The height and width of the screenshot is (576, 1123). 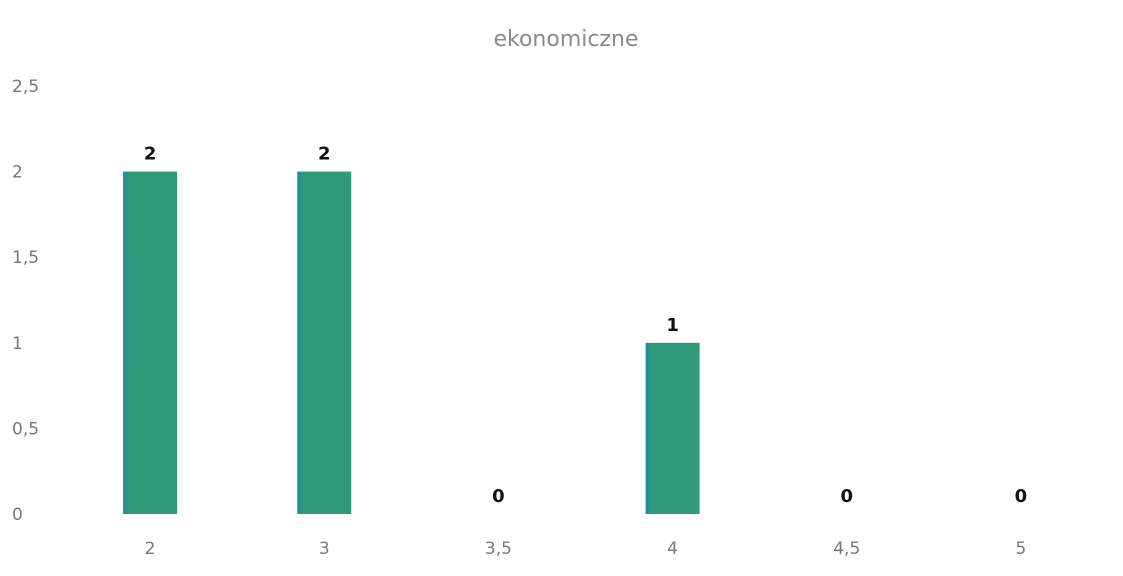 I want to click on x-tick-label: 2, so click(x=150, y=549).